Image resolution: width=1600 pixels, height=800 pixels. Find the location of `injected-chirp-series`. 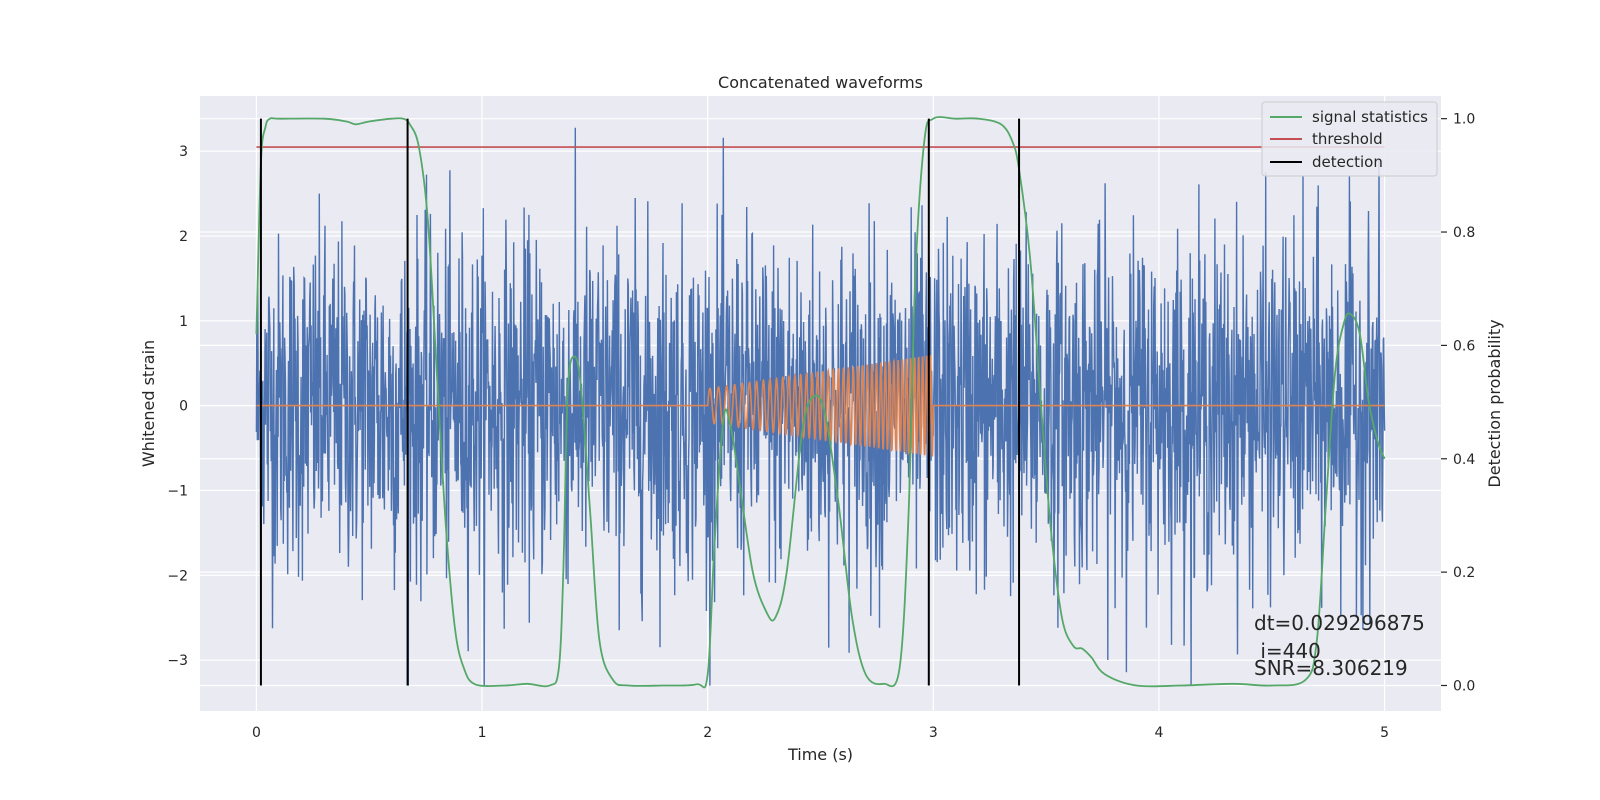

injected-chirp-series is located at coordinates (820, 406).